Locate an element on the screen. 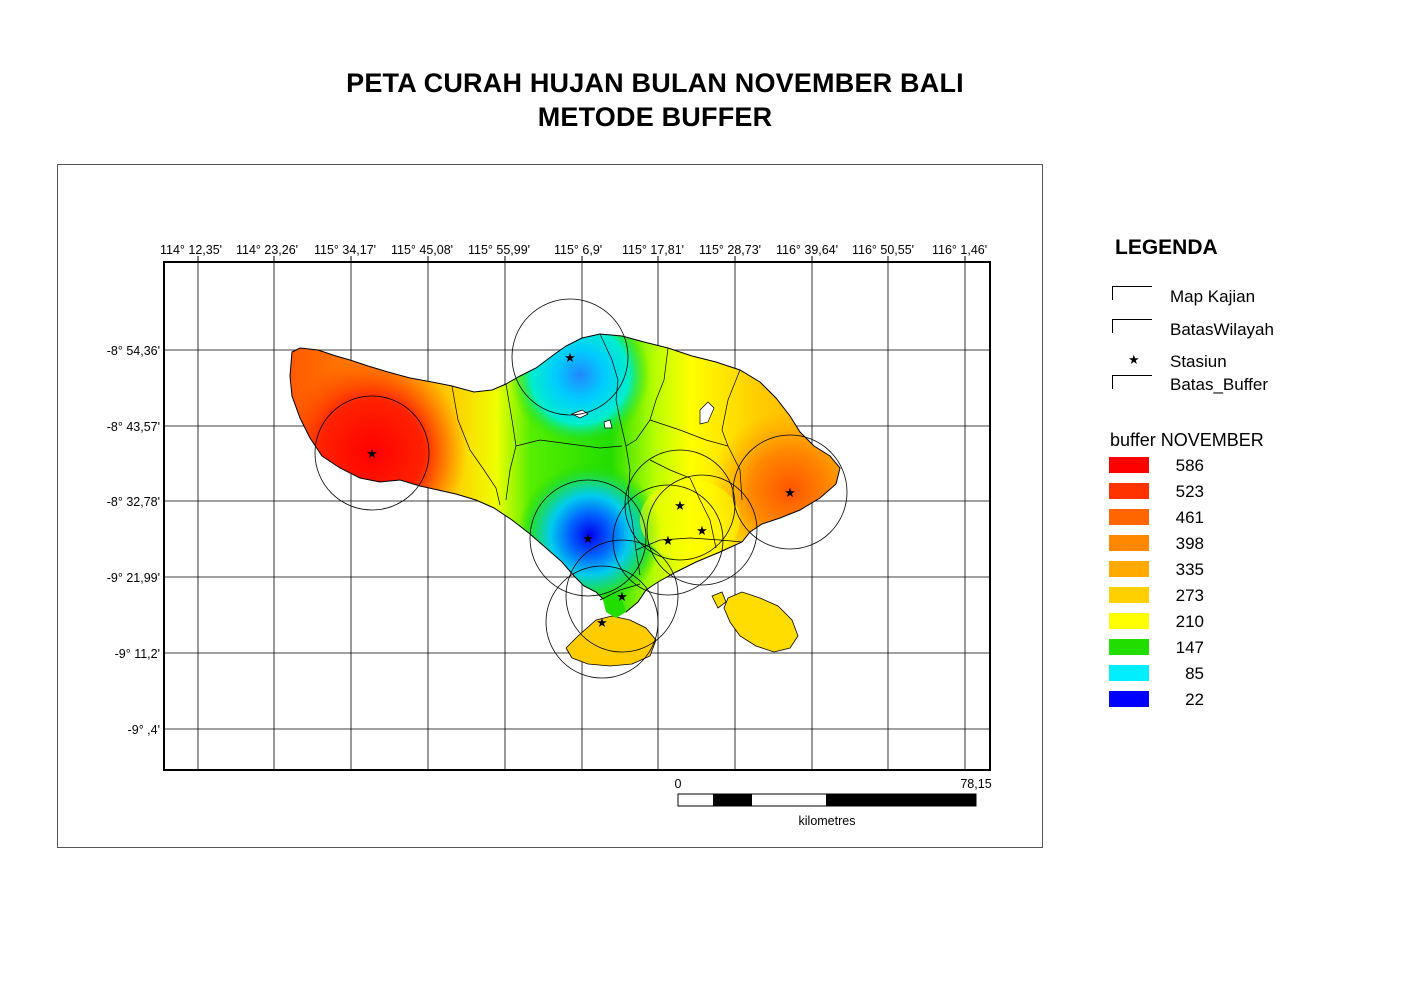 This screenshot has width=1403, height=992. legend-value-85: 85 is located at coordinates (1194, 673).